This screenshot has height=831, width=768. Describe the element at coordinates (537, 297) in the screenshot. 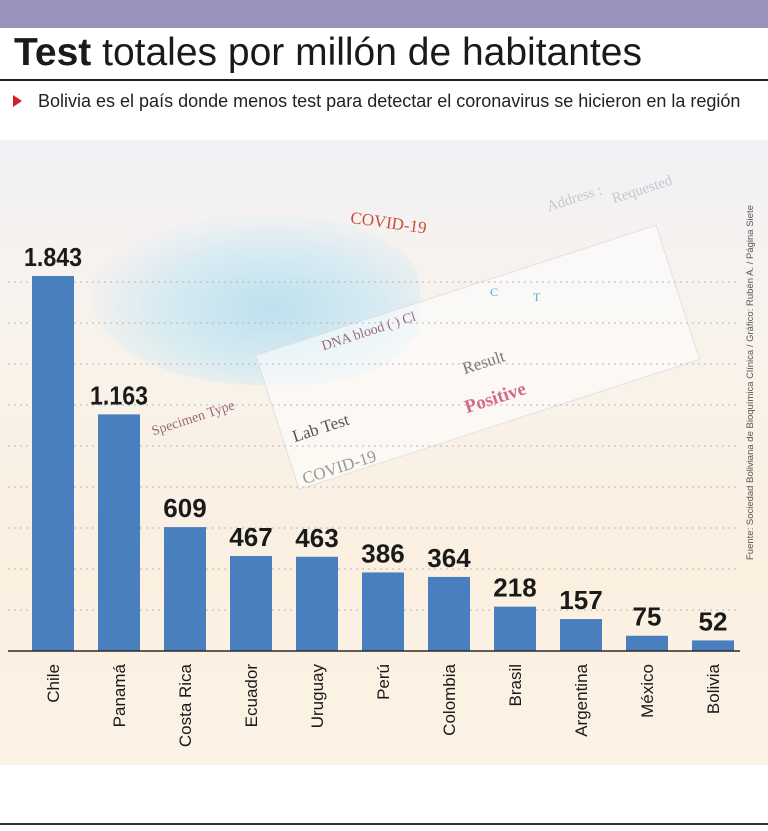

I see `photo-text-t: T` at that location.